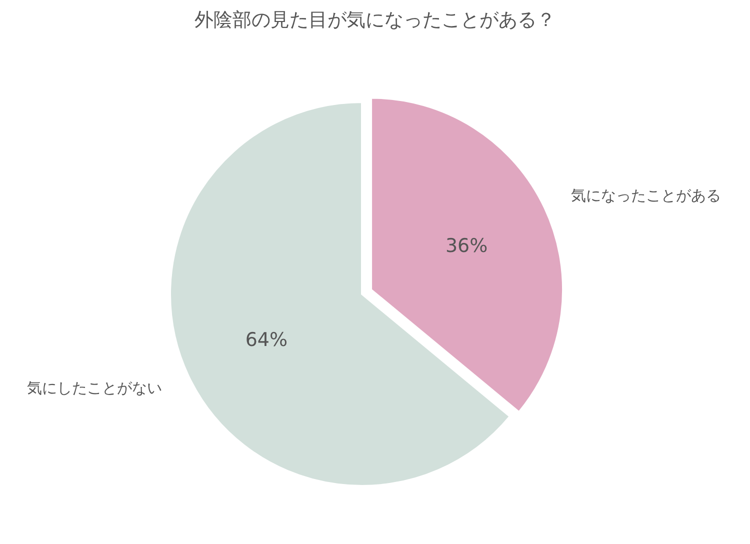  Describe the element at coordinates (94, 388) in the screenshot. I see `slice-label: 気にしたことがない` at that location.